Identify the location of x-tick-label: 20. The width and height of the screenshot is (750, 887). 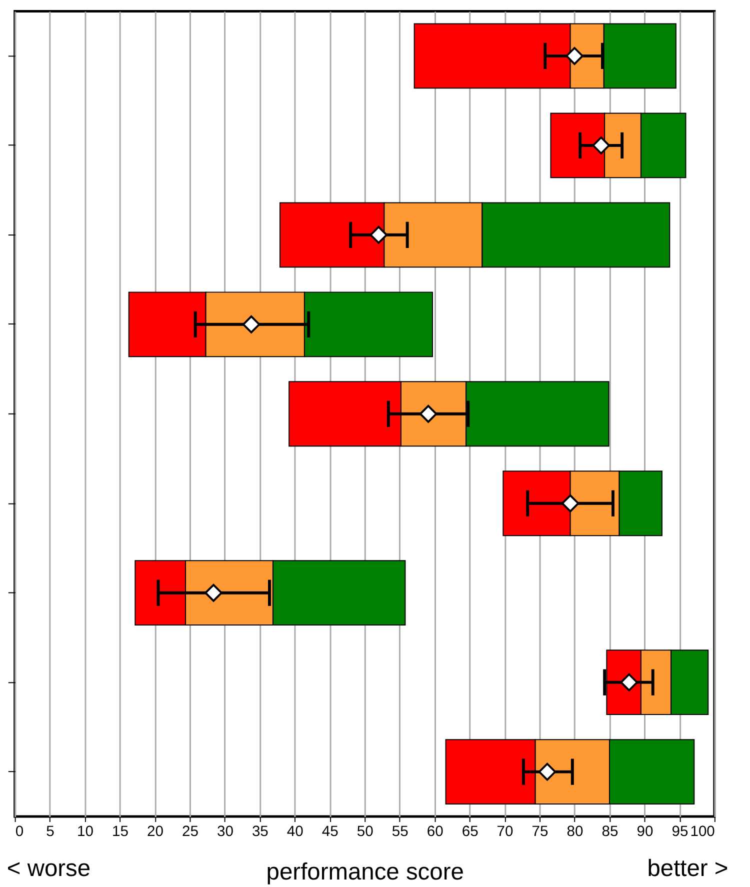
(155, 832).